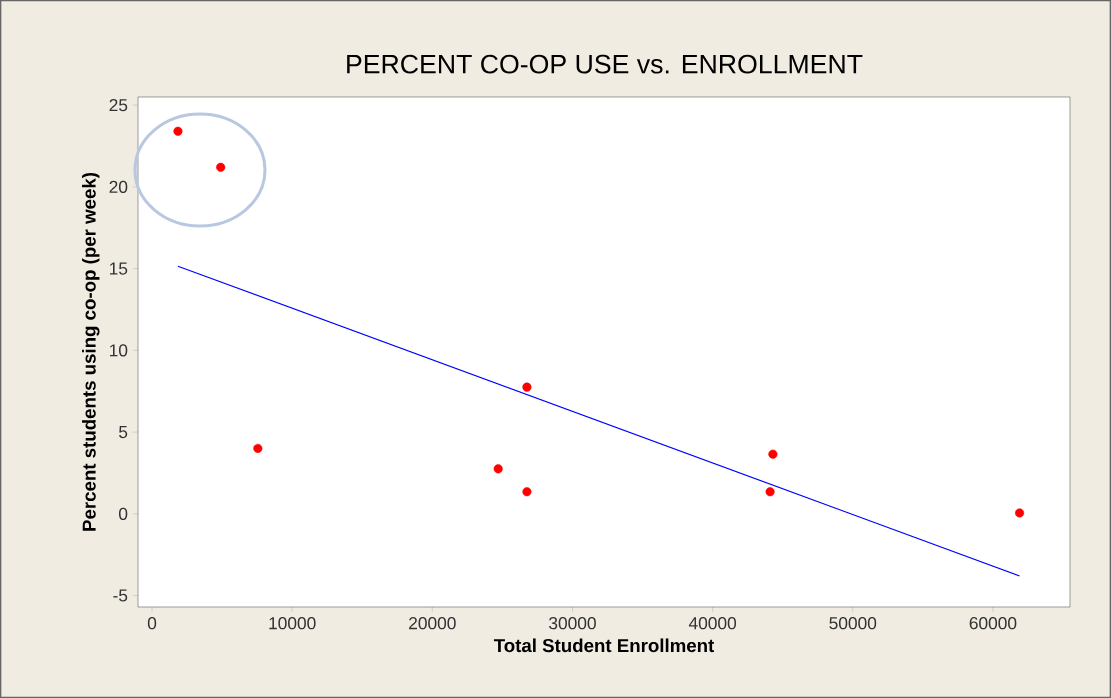 This screenshot has width=1111, height=698. Describe the element at coordinates (604, 645) in the screenshot. I see `x-axis-title: Total Student Enrollment` at that location.